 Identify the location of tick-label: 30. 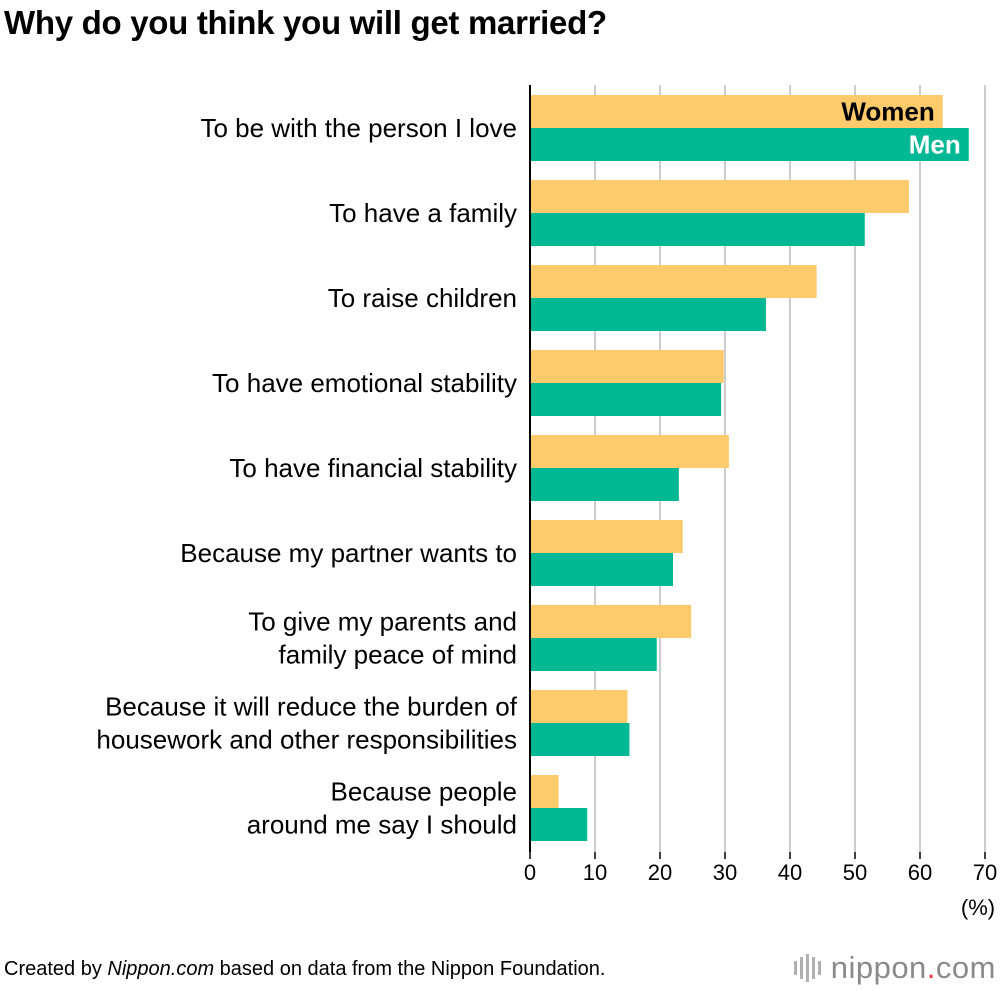
(725, 872).